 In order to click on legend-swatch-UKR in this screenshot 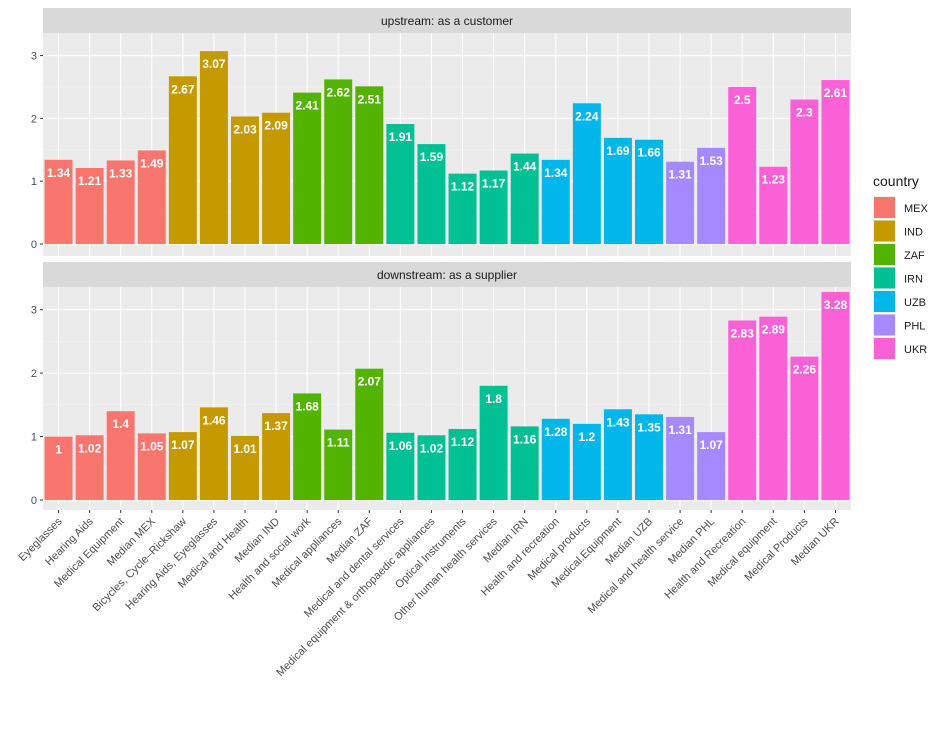, I will do `click(884, 348)`.